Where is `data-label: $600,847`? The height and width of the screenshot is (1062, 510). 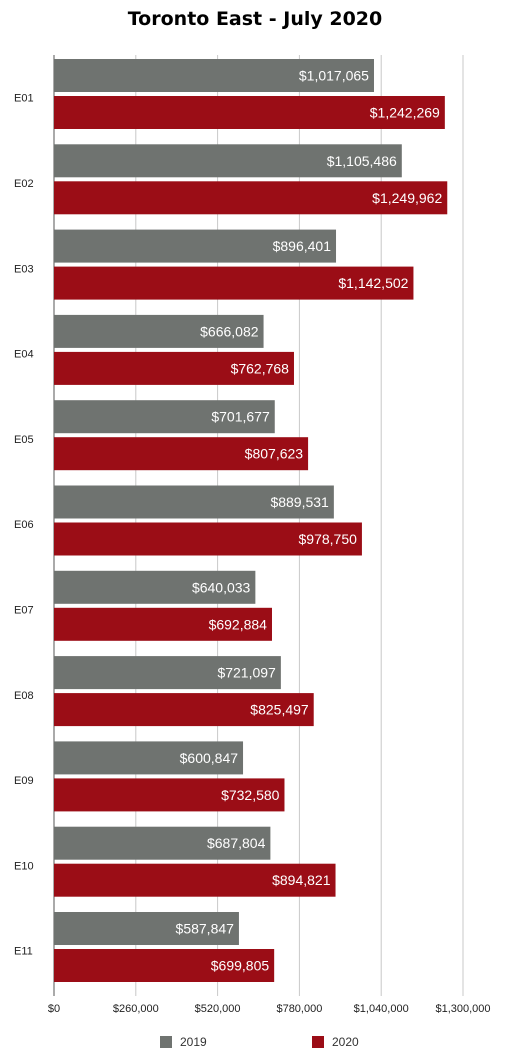
data-label: $600,847 is located at coordinates (209, 758).